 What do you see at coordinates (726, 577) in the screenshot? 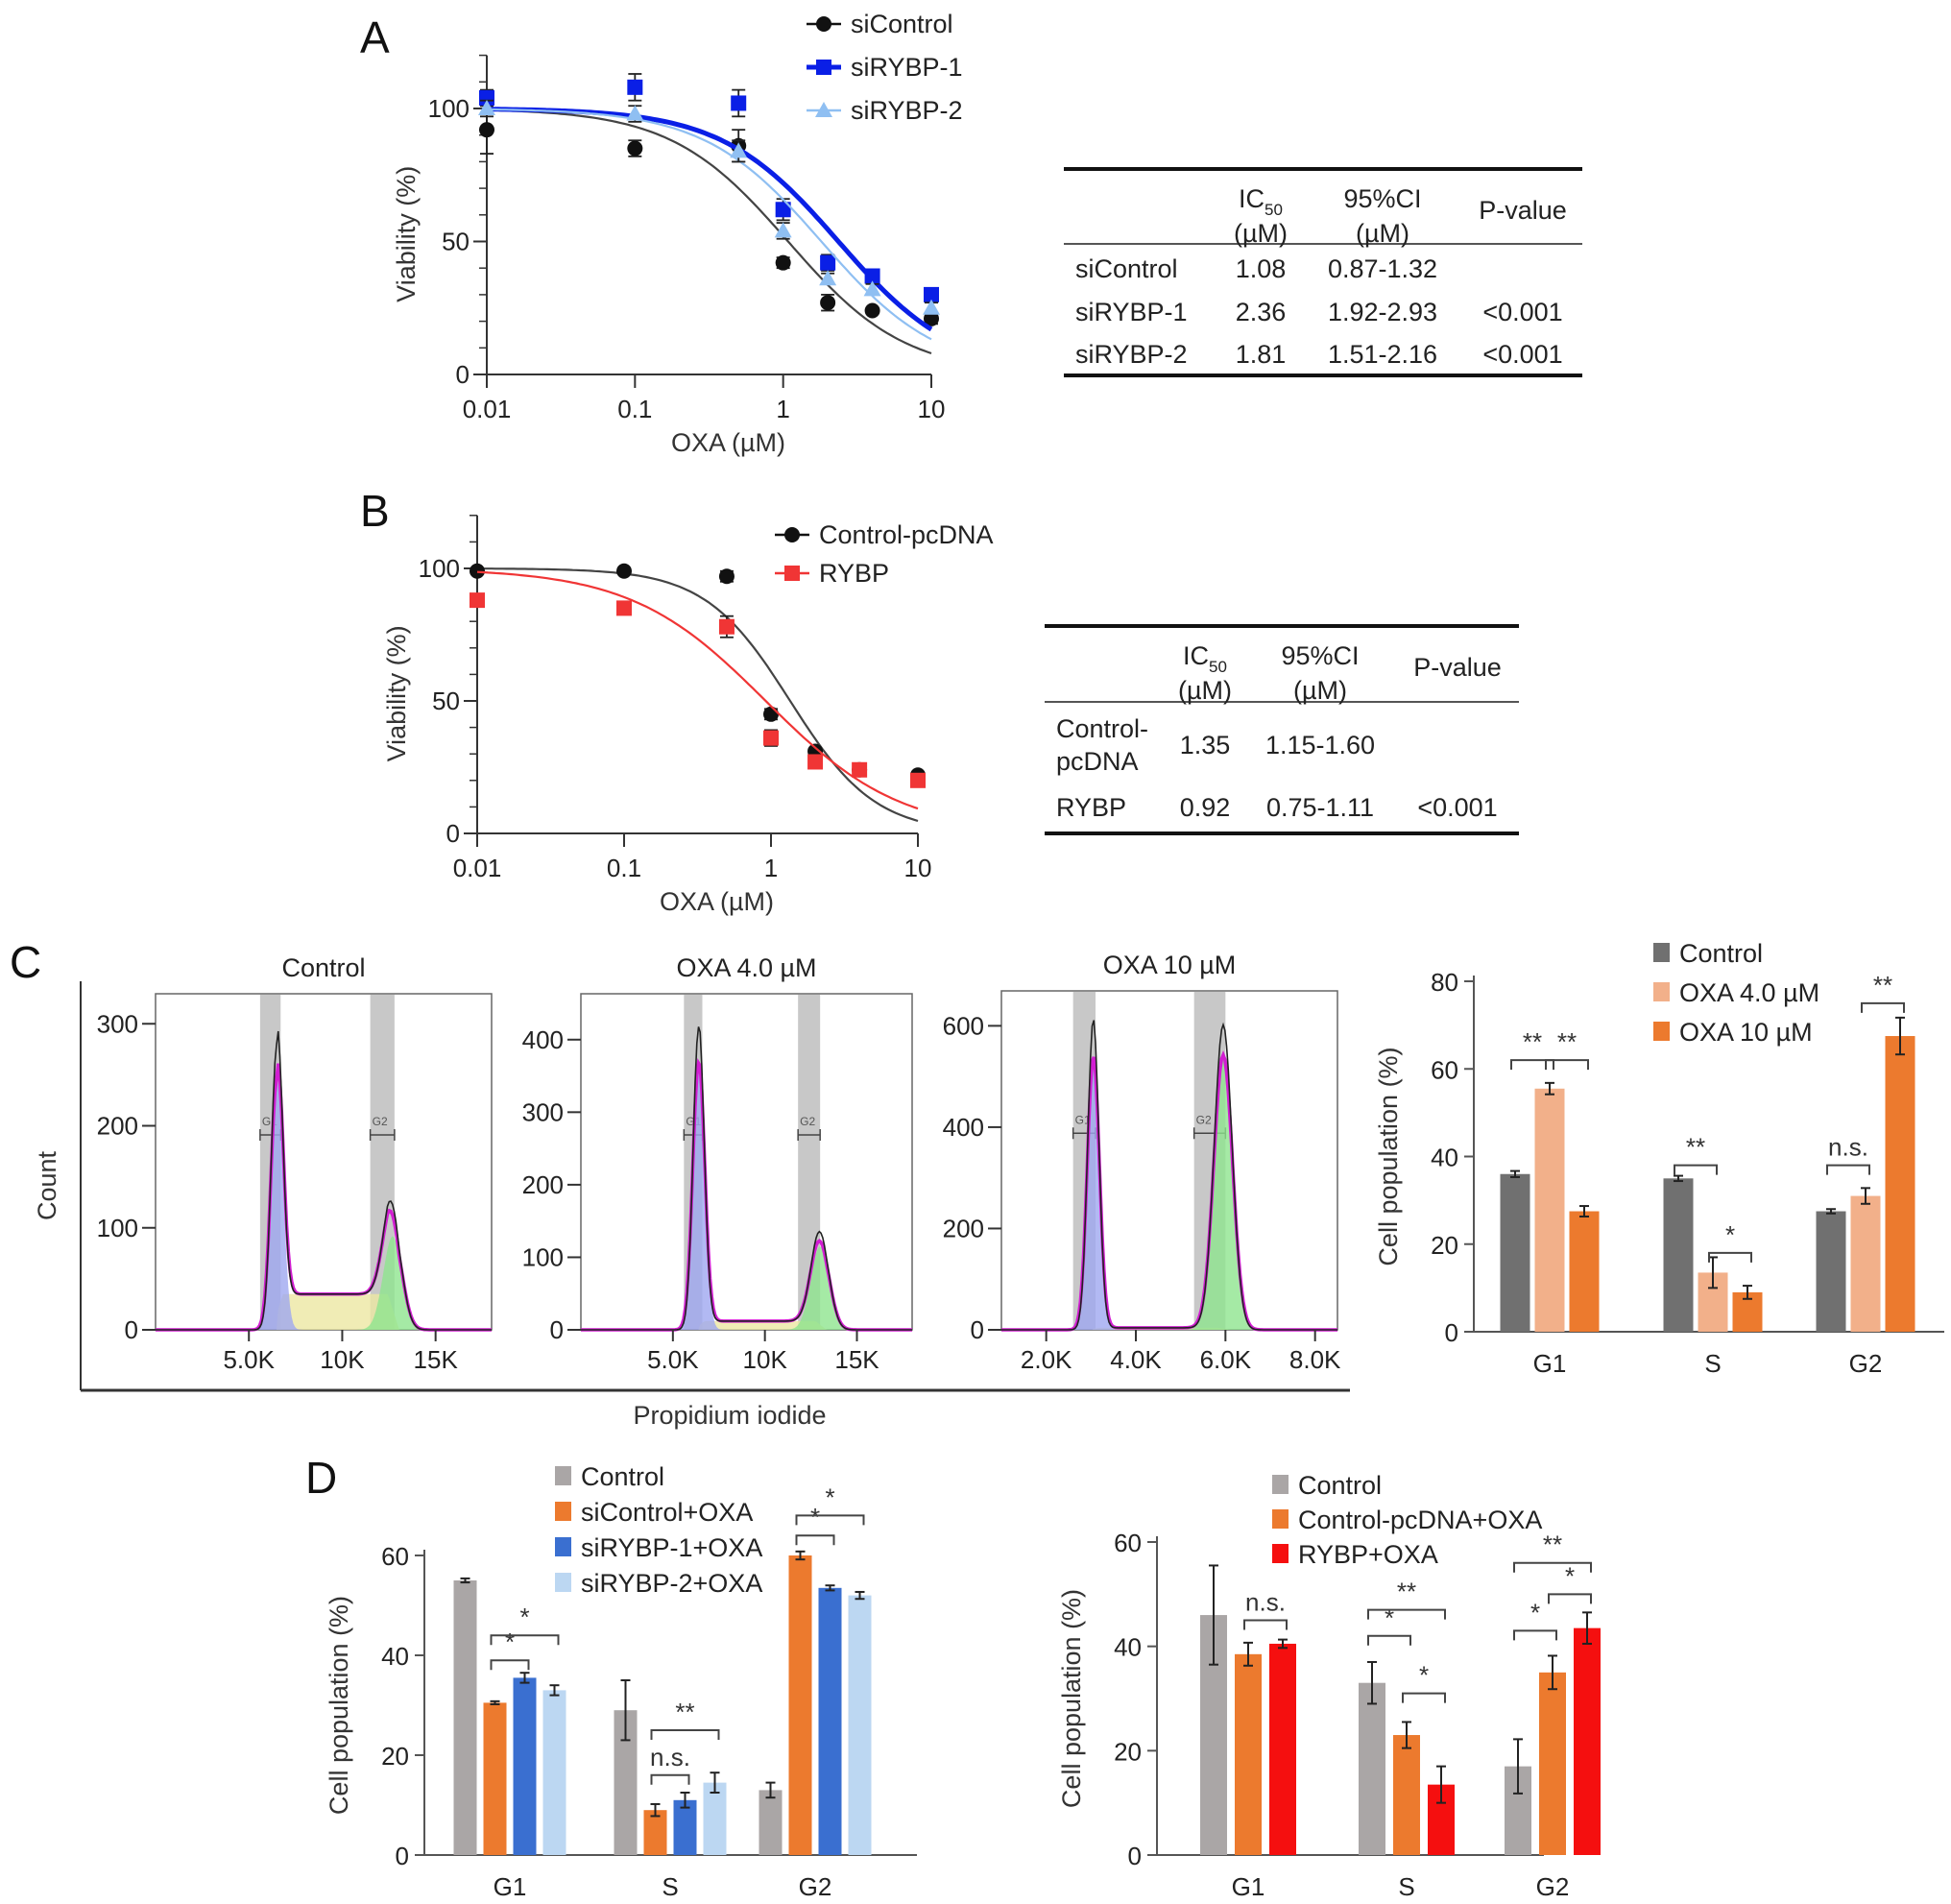
I see `data-point-circle` at bounding box center [726, 577].